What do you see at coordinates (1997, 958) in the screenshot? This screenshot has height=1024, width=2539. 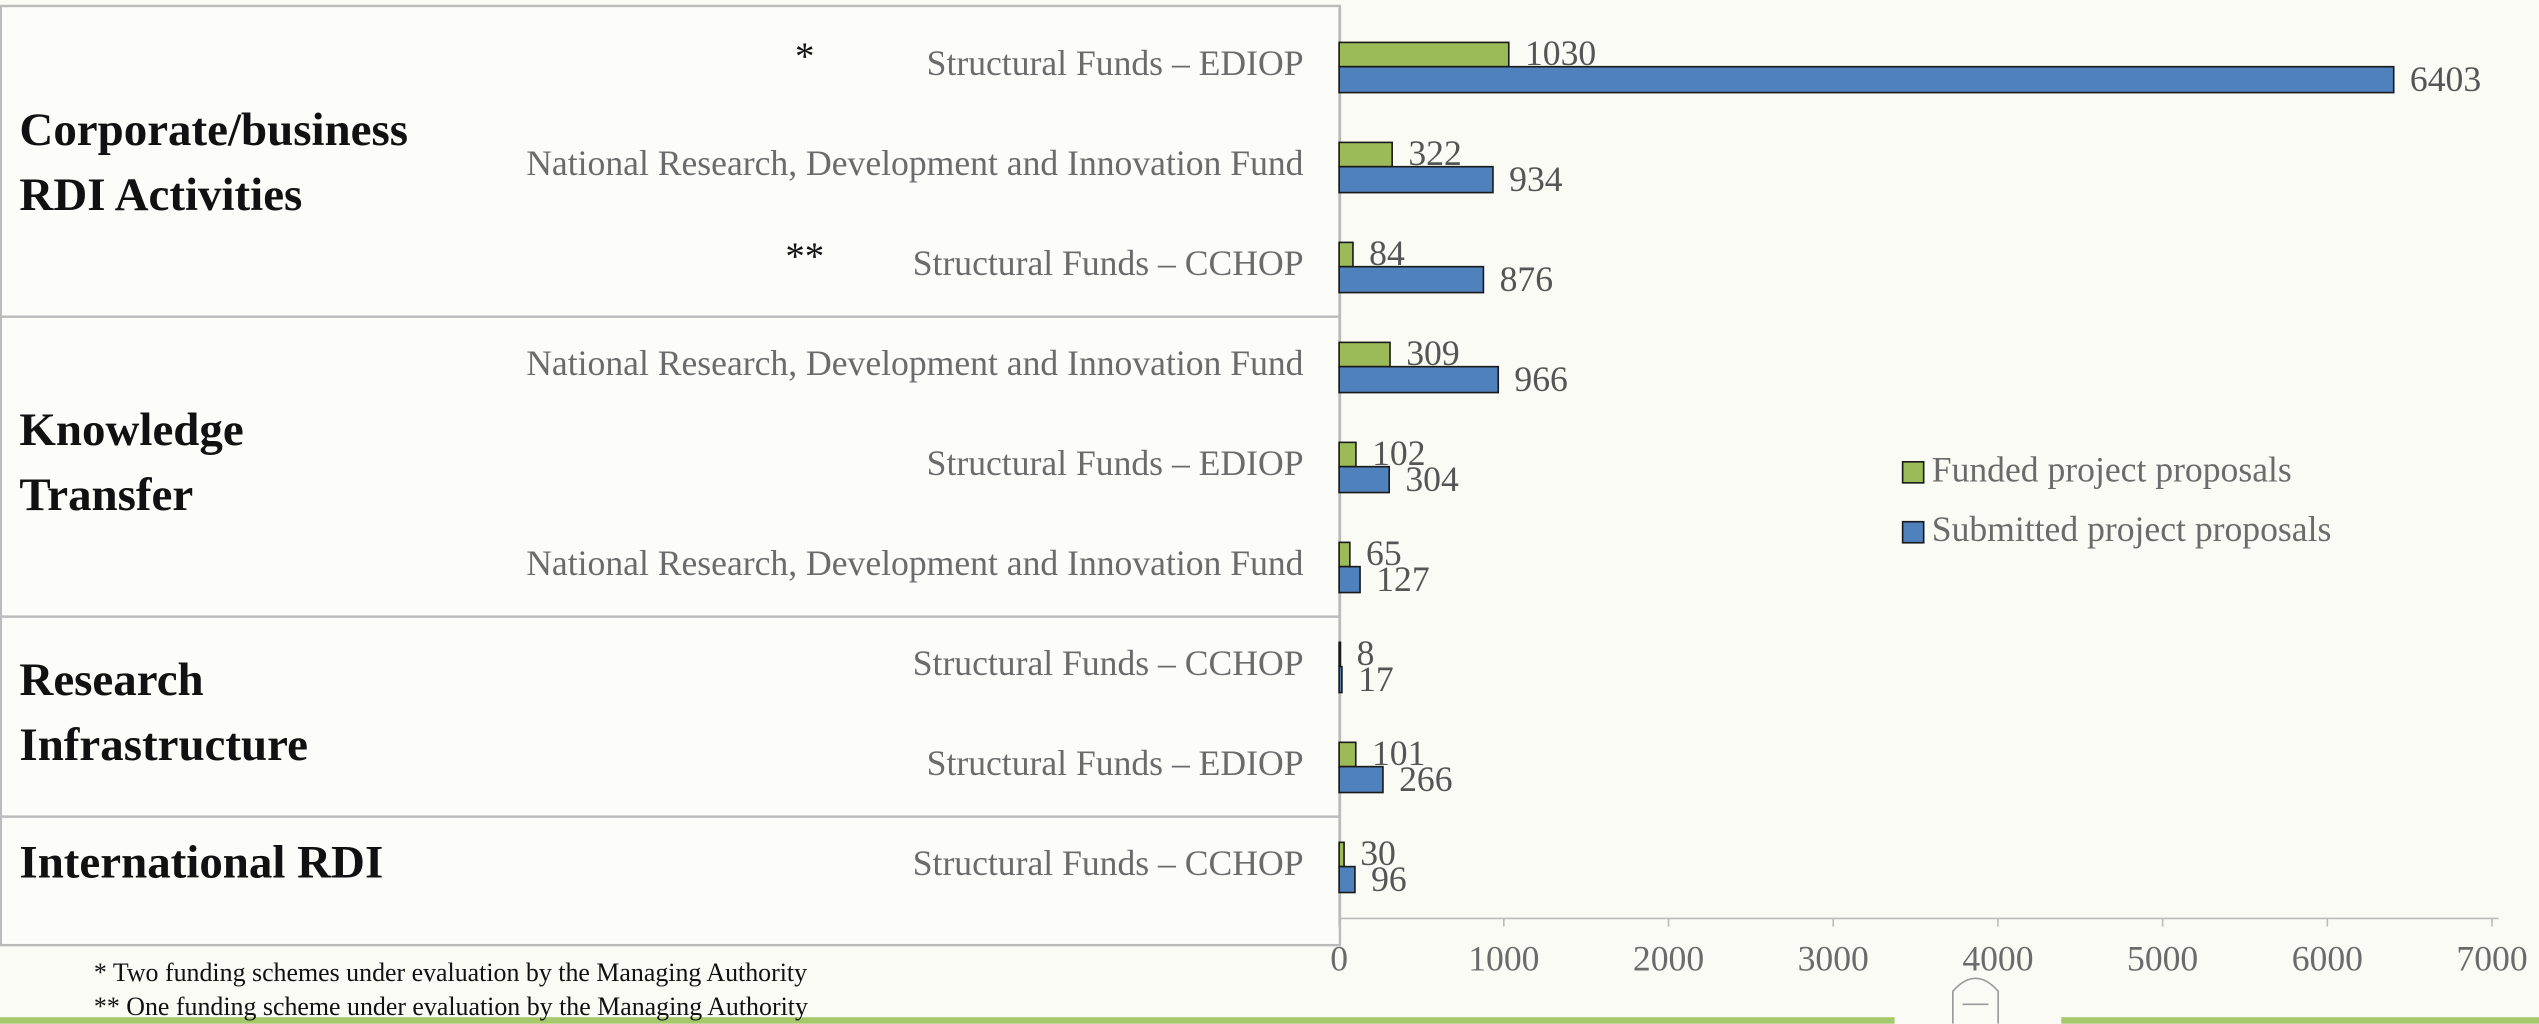 I see `x-tick-label: 4000` at bounding box center [1997, 958].